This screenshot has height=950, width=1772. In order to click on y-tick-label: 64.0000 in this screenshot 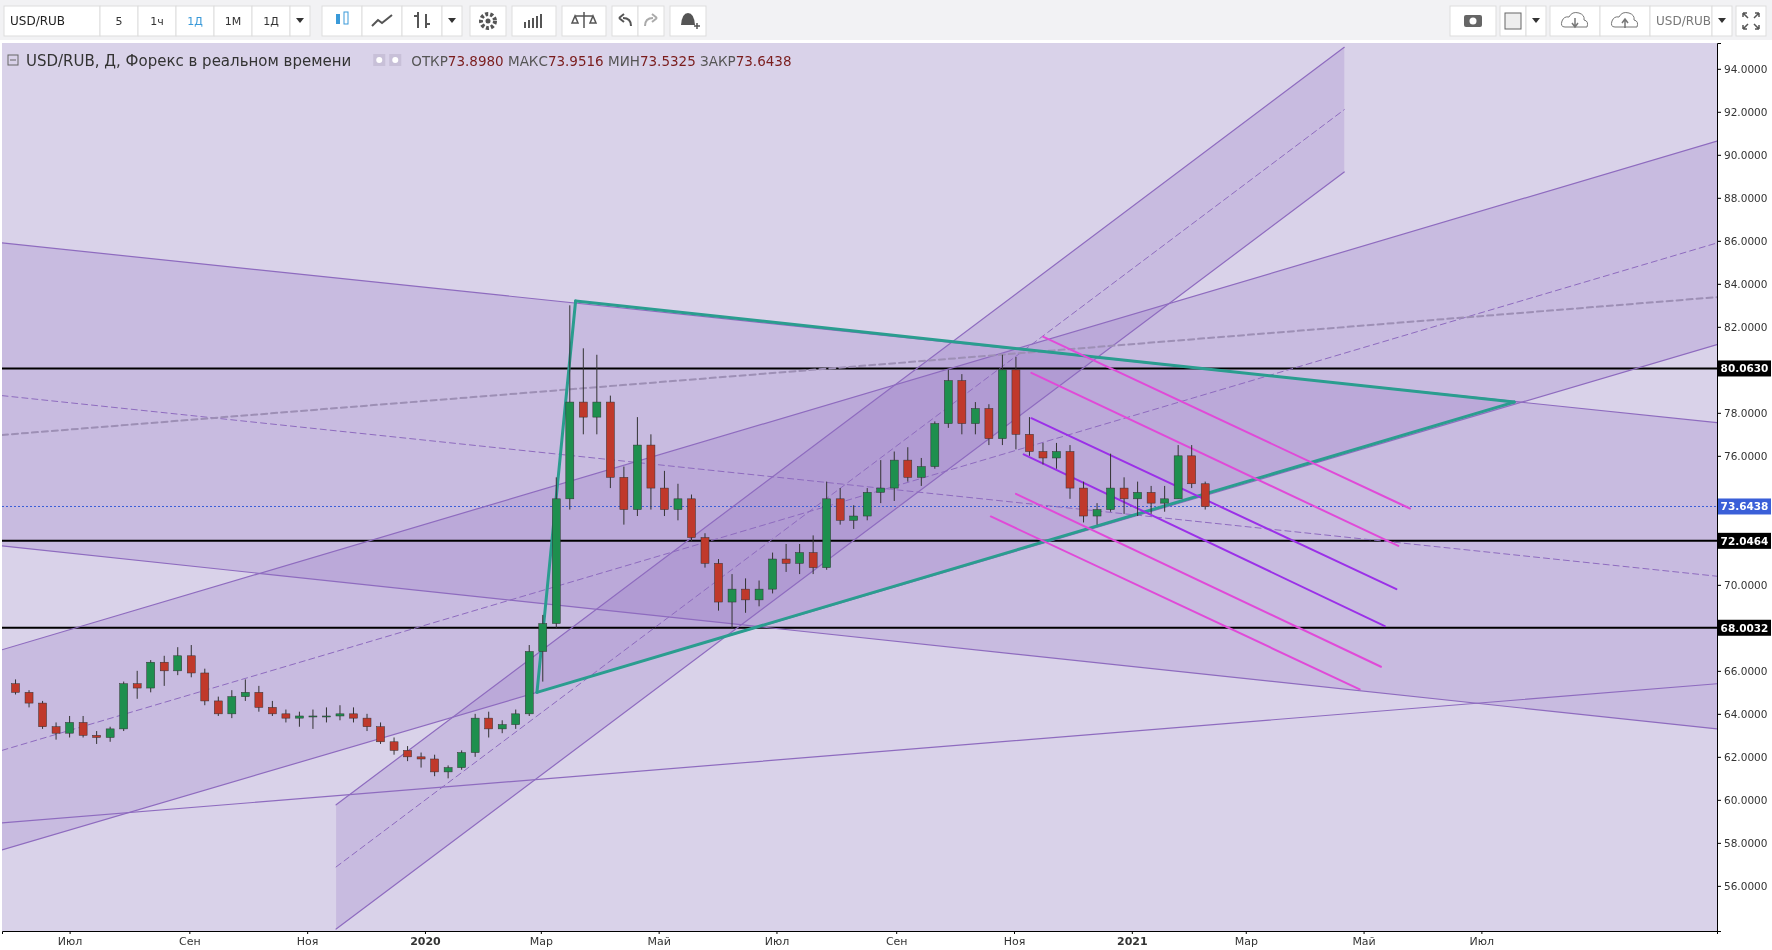, I will do `click(1746, 713)`.